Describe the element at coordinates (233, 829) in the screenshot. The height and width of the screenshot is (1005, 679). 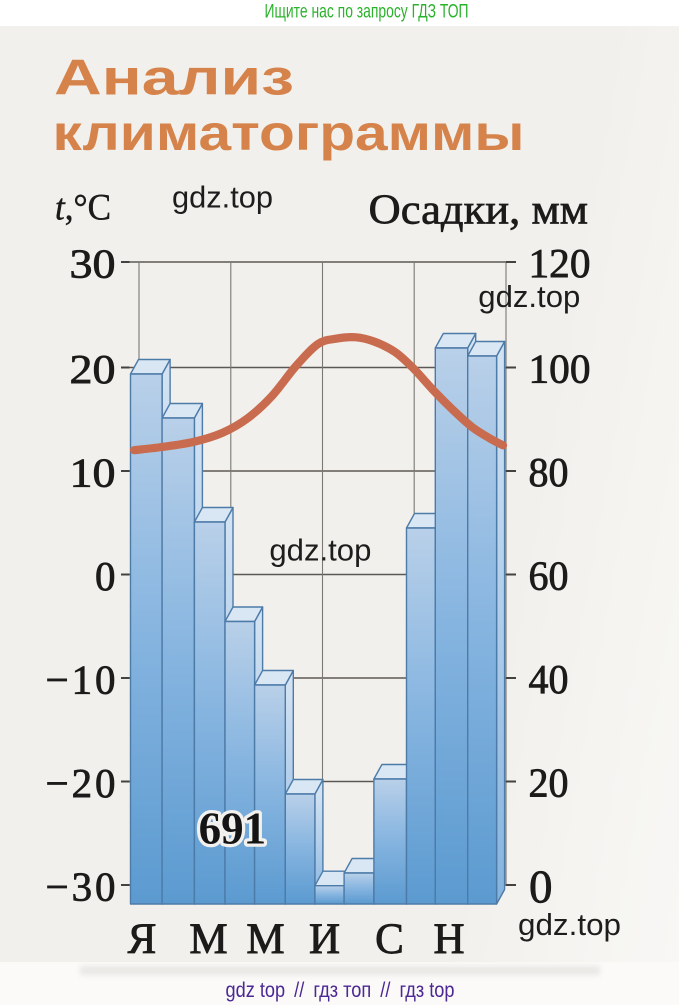
I see `svg-text: 691` at that location.